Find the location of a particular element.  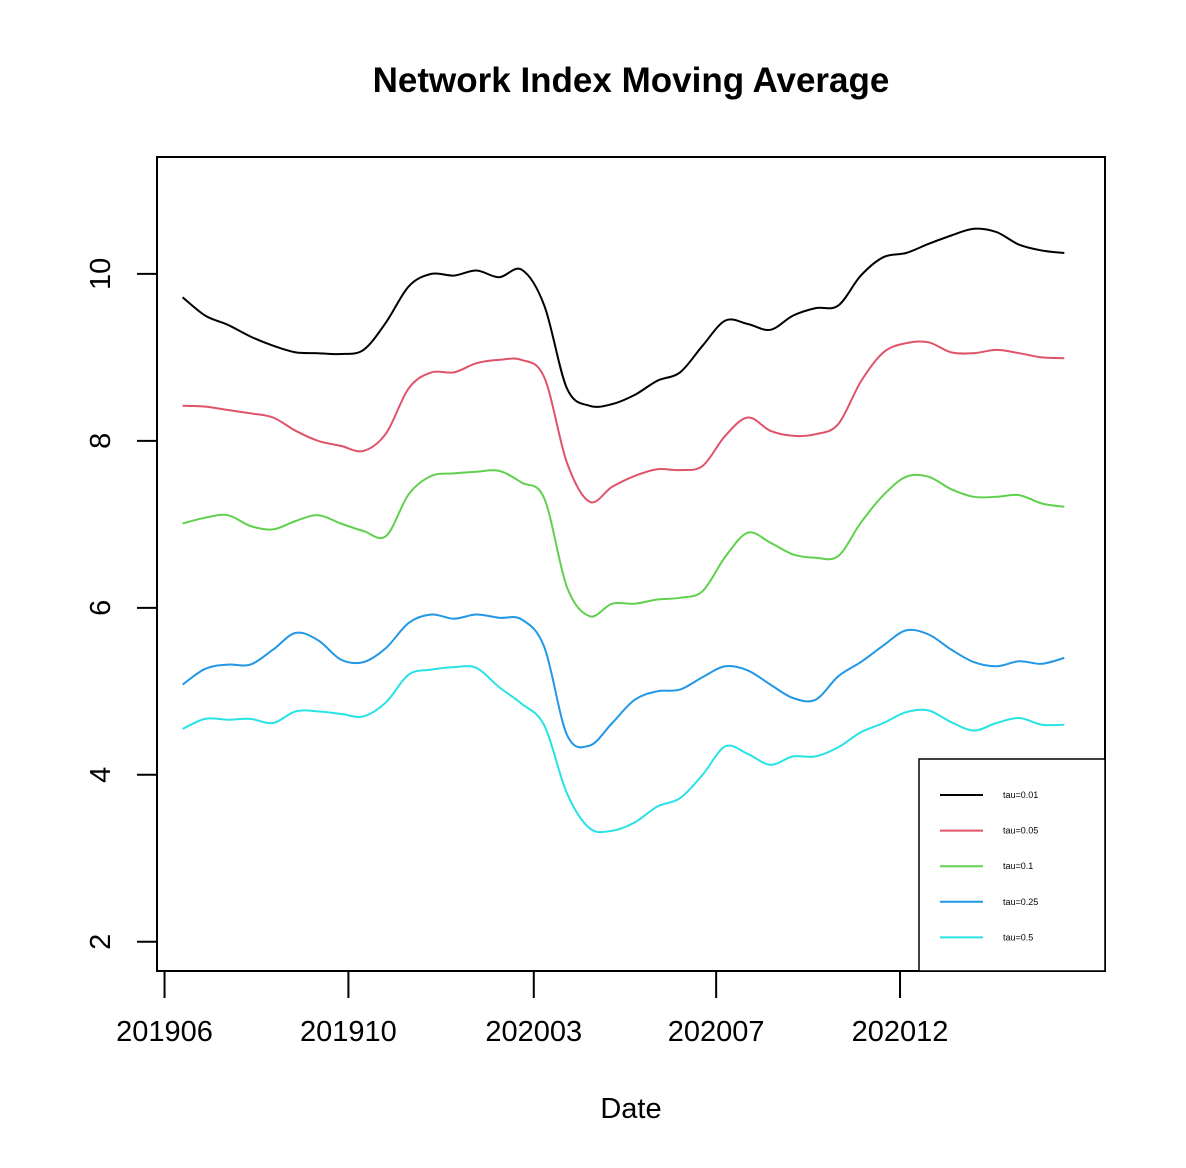

y-tick-label: 6 is located at coordinates (101, 608).